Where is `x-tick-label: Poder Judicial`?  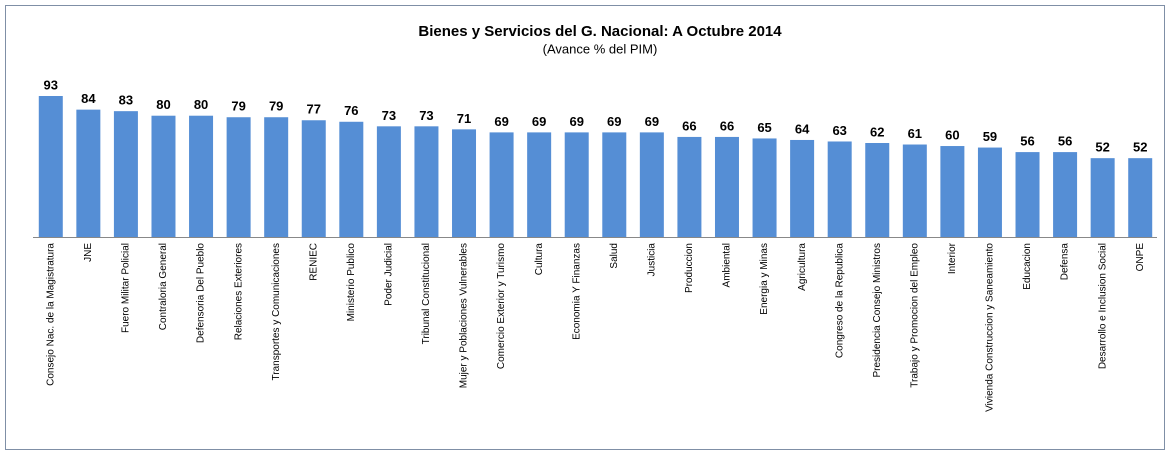 x-tick-label: Poder Judicial is located at coordinates (389, 274).